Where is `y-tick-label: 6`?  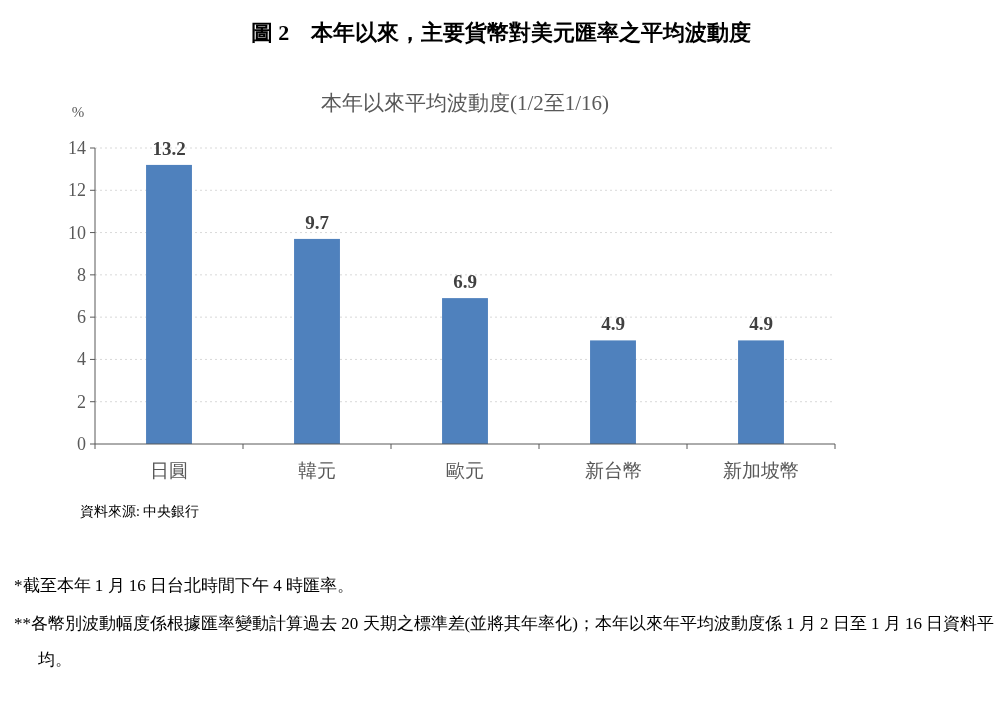
y-tick-label: 6 is located at coordinates (81, 317).